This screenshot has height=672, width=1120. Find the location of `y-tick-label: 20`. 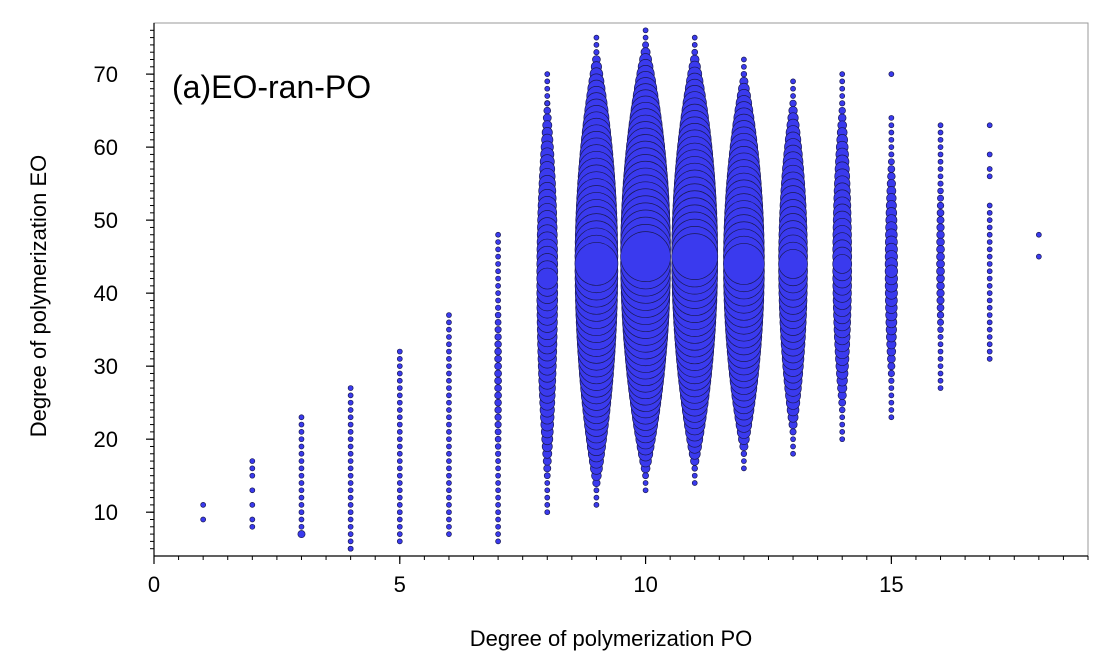

y-tick-label: 20 is located at coordinates (106, 439).